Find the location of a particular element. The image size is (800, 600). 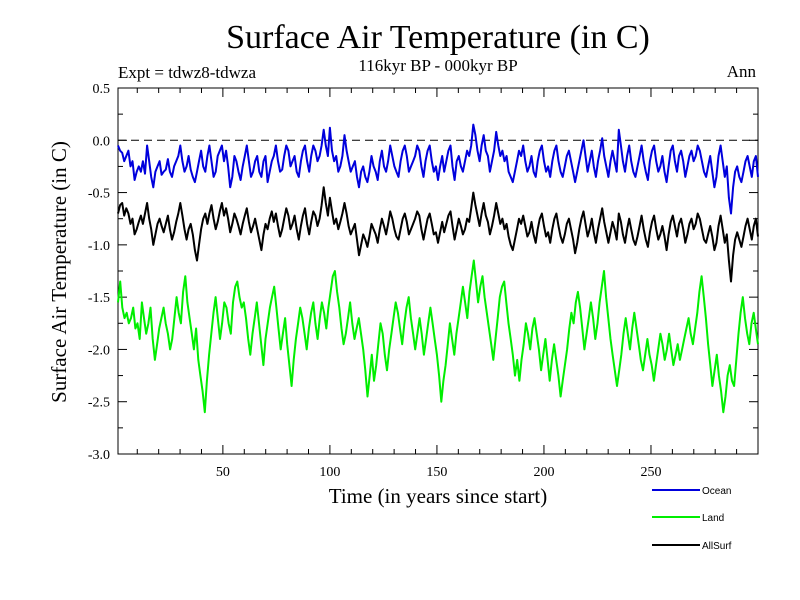

legend-label-ocean: Ocean is located at coordinates (716, 491).